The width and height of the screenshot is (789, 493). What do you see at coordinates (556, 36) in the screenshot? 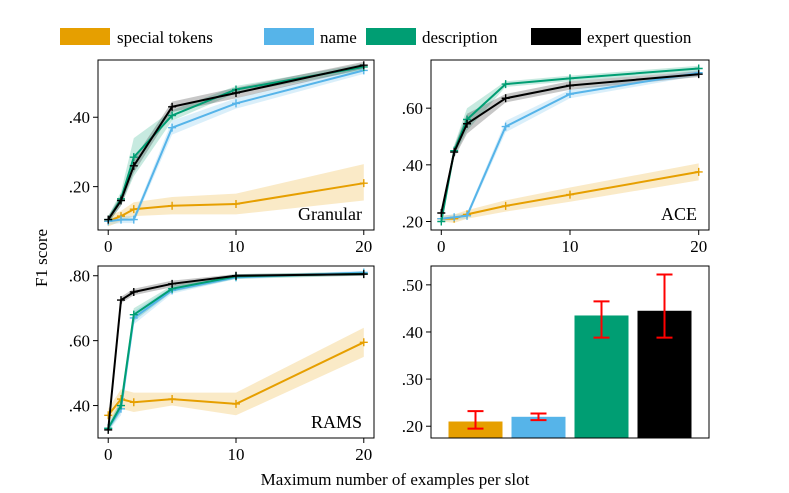
I see `legend-swatch-expert-question` at bounding box center [556, 36].